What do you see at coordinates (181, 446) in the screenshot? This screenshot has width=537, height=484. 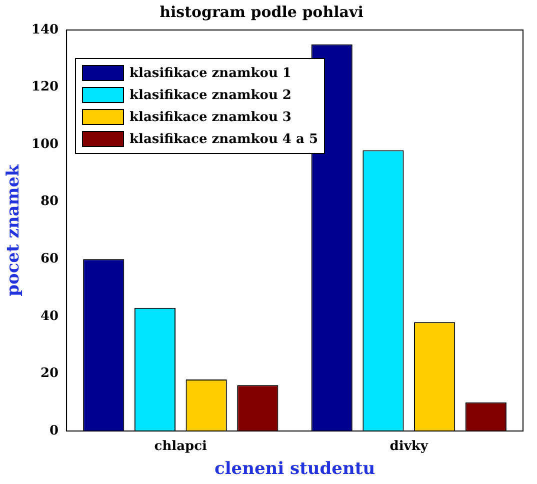 I see `x-tick-label: chlapci` at bounding box center [181, 446].